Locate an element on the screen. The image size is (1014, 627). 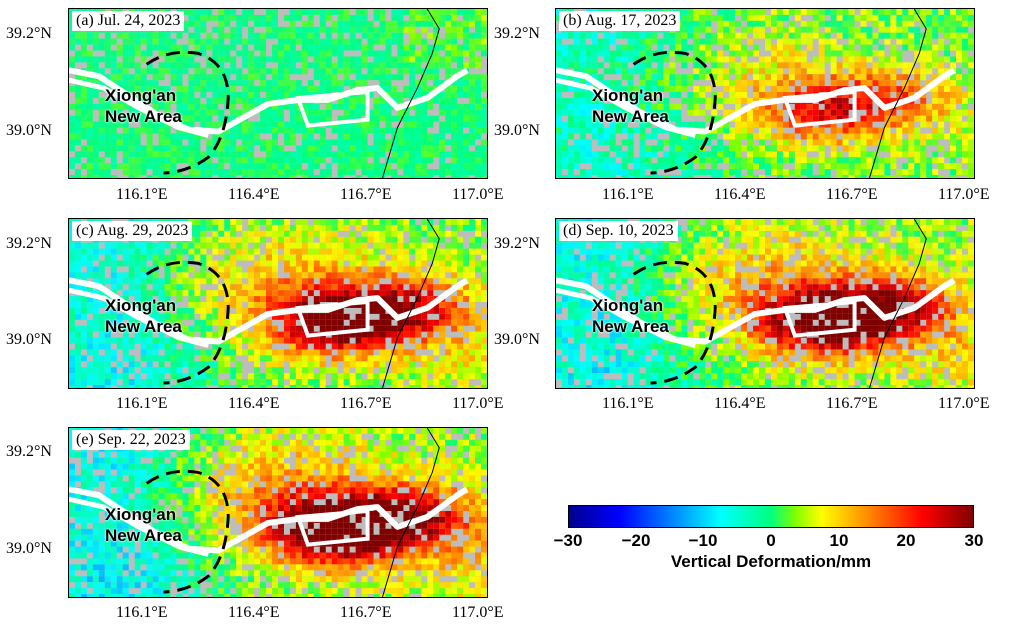
colorbar-tick-label: −30 is located at coordinates (568, 540).